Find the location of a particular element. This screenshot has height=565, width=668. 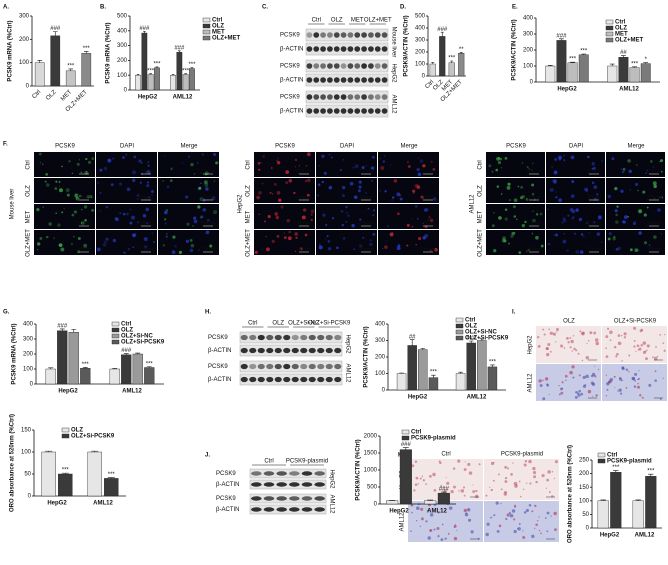

y-axis-label: ORO absorbance at 520nm (%Ctrl) is located at coordinates (571, 494).